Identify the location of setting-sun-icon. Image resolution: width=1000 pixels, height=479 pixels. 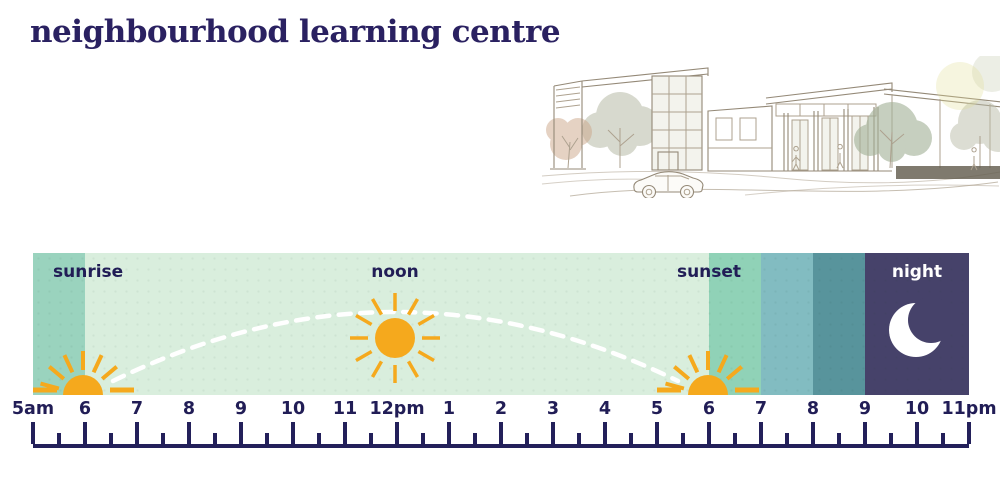
(708, 373).